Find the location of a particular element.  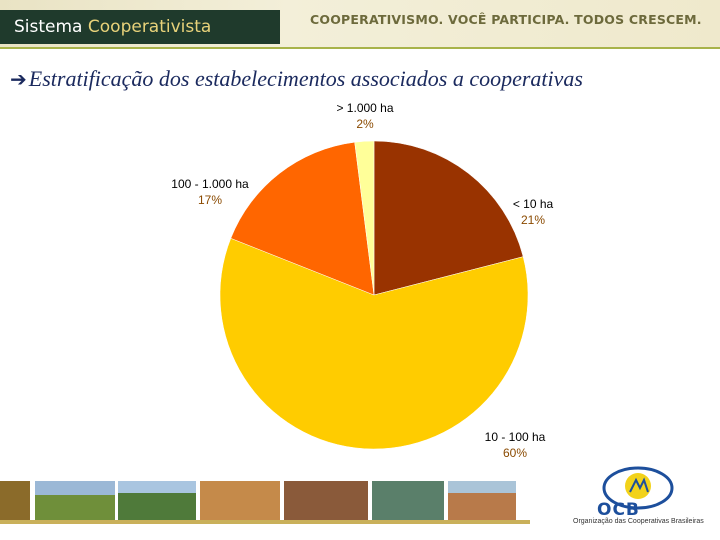

slice-percent: 21% is located at coordinates (533, 220).